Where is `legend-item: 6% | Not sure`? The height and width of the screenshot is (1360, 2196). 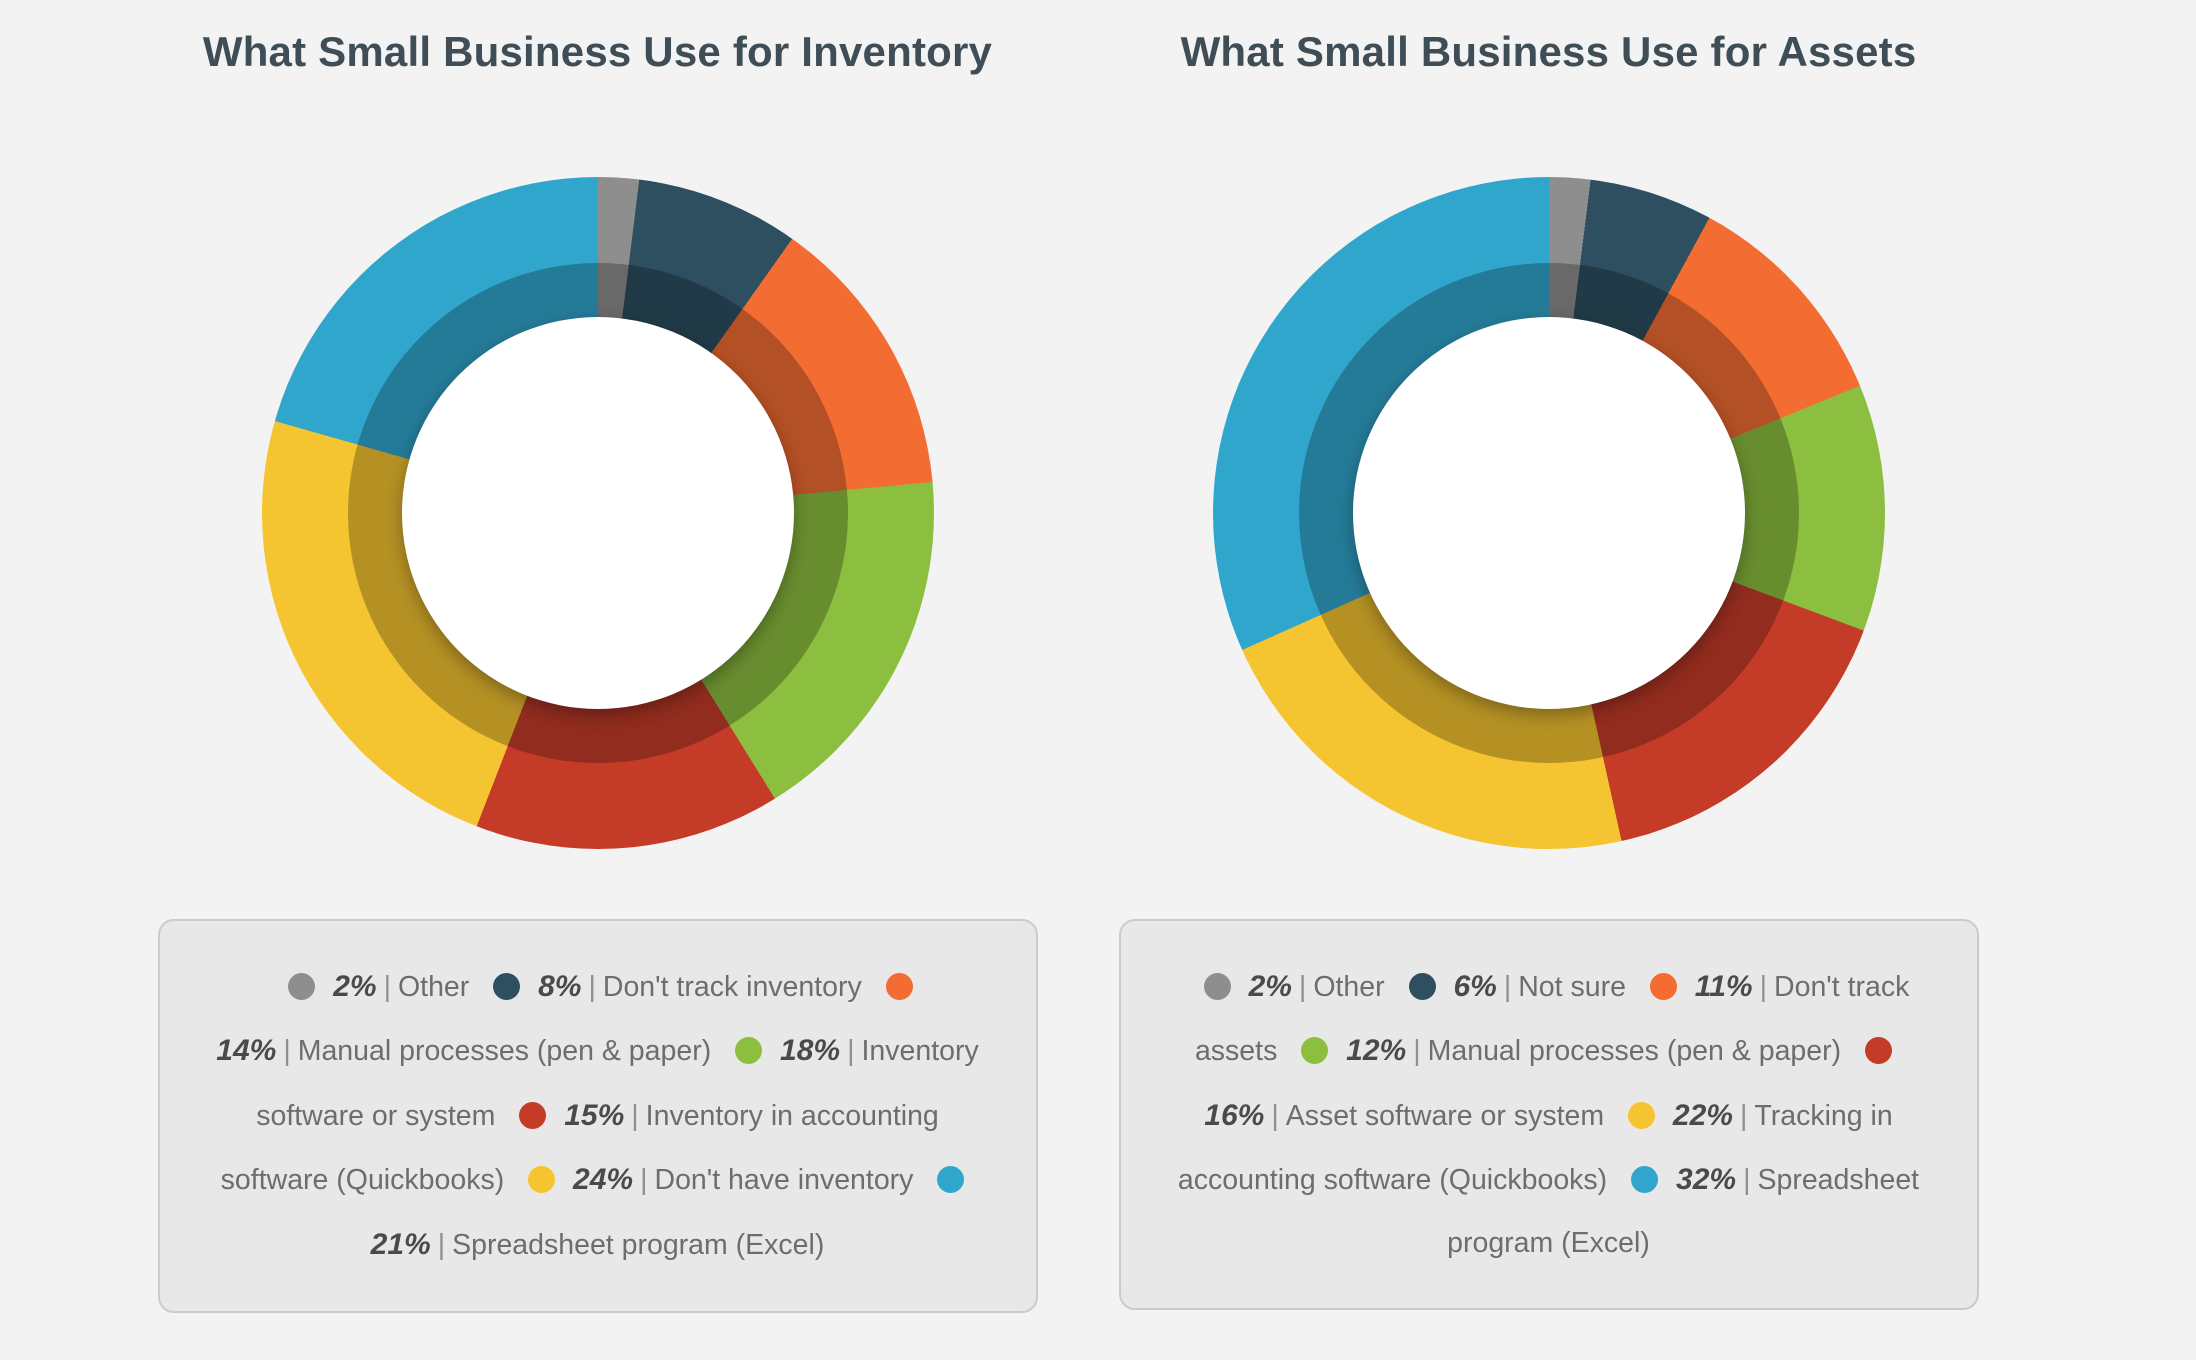 legend-item: 6% | Not sure is located at coordinates (1509, 986).